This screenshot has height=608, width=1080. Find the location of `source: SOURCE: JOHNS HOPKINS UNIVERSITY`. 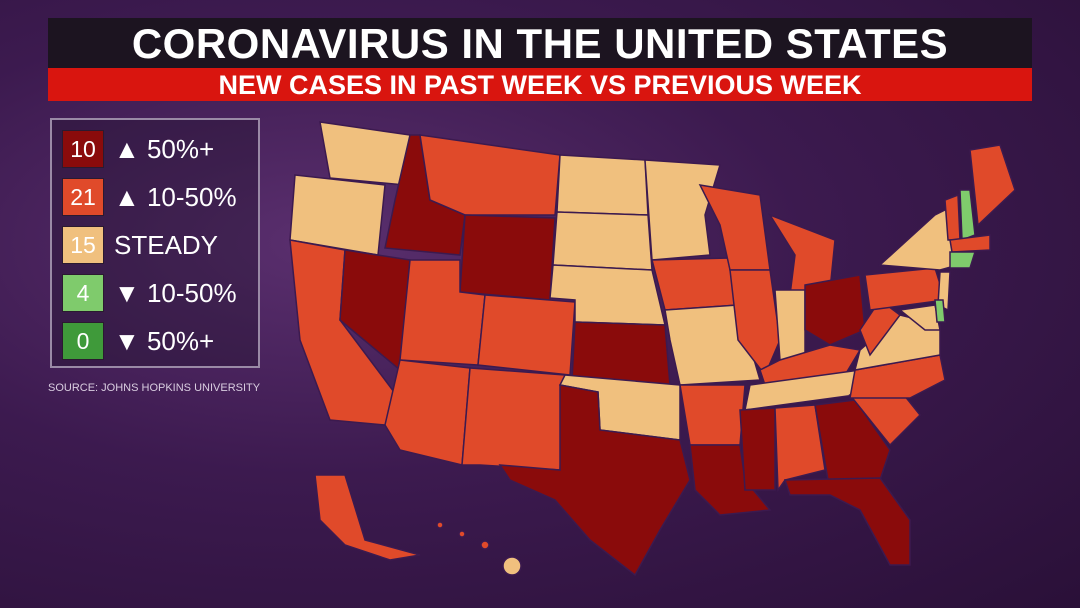

source: SOURCE: JOHNS HOPKINS UNIVERSITY is located at coordinates (154, 388).